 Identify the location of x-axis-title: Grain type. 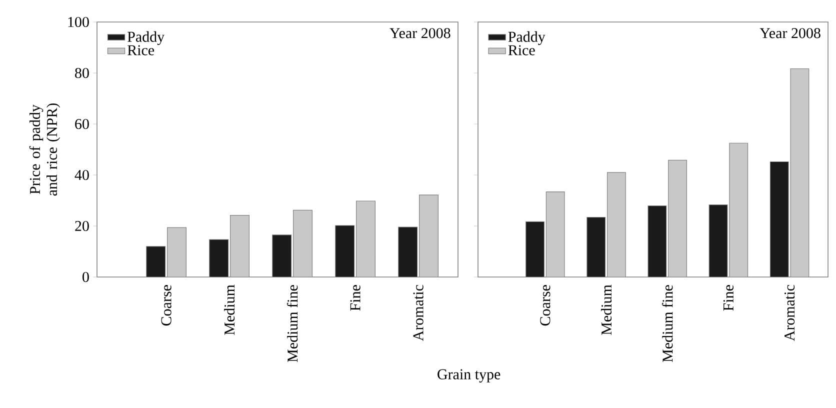
(469, 375).